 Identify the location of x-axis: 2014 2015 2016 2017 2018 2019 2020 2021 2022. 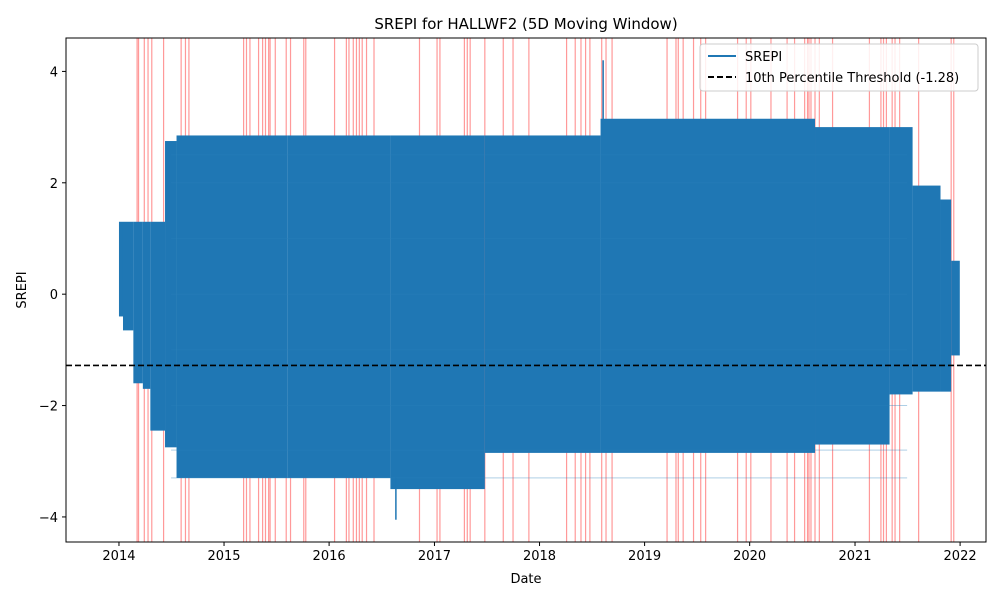
(539, 553).